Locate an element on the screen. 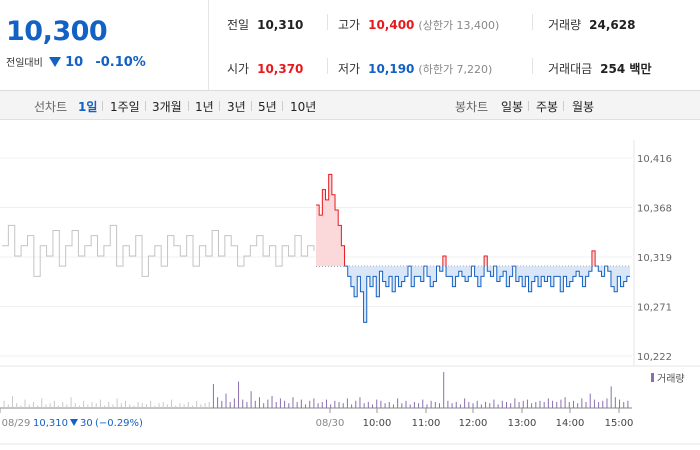 This screenshot has width=700, height=450. prev-close-stat: 전일 10,310 is located at coordinates (265, 24).